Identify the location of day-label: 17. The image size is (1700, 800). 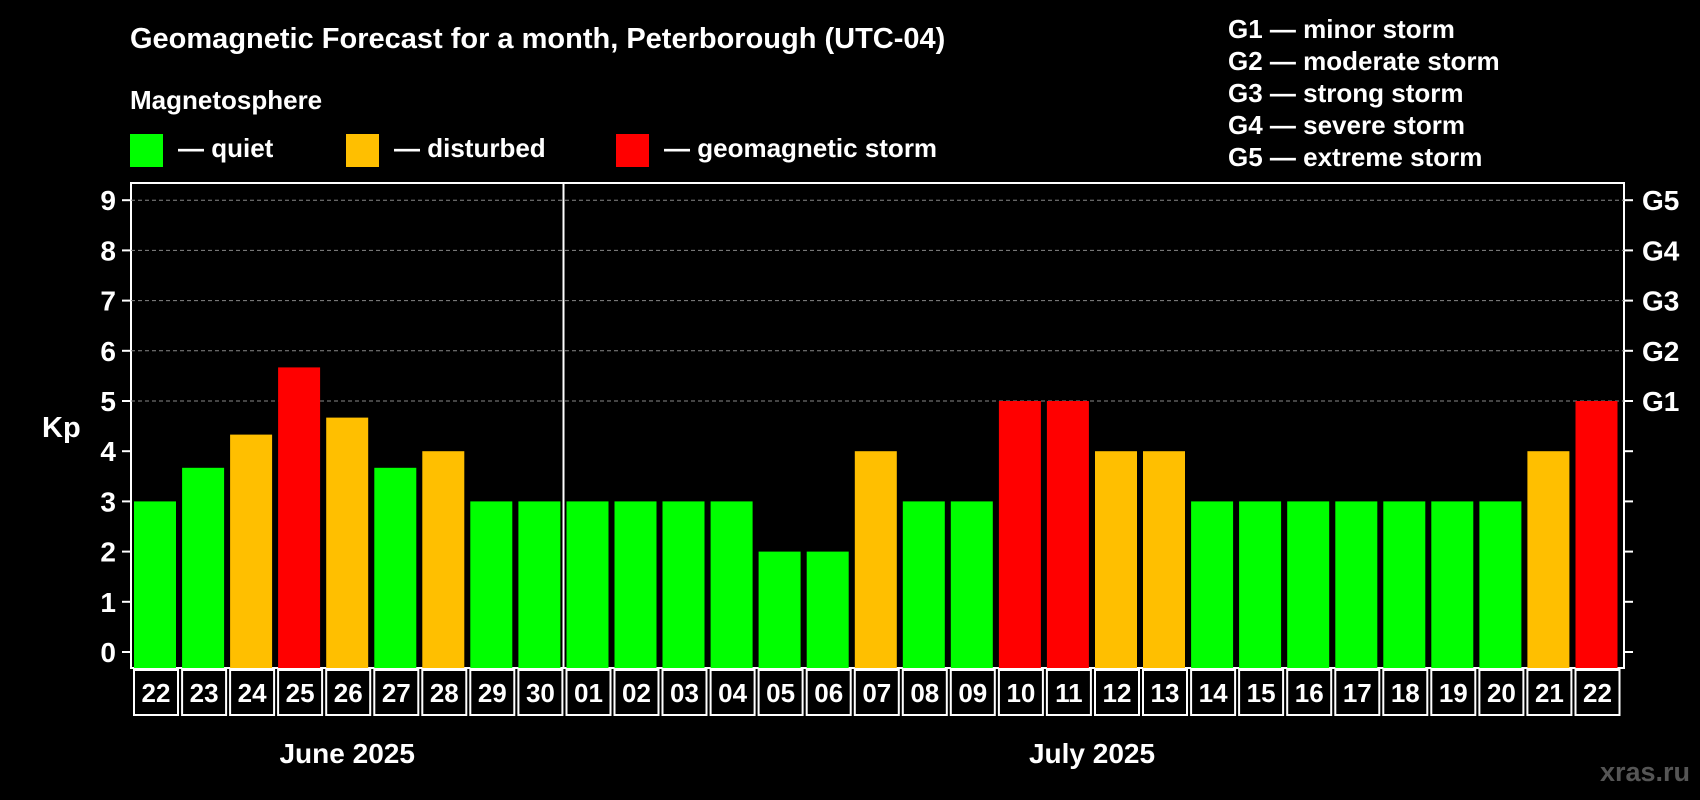
(1357, 693).